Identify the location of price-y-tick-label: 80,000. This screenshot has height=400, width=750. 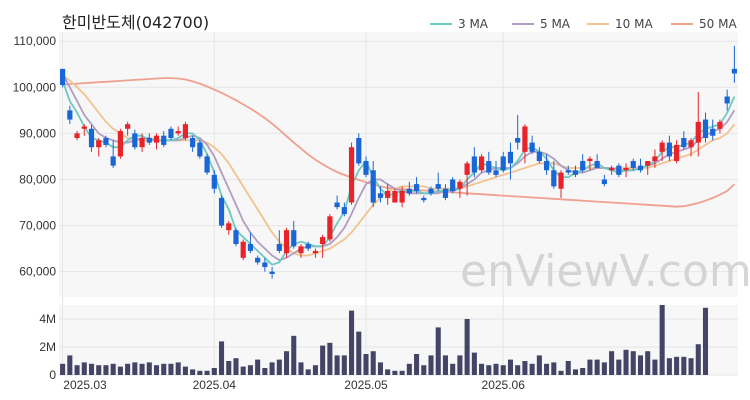
(37, 179).